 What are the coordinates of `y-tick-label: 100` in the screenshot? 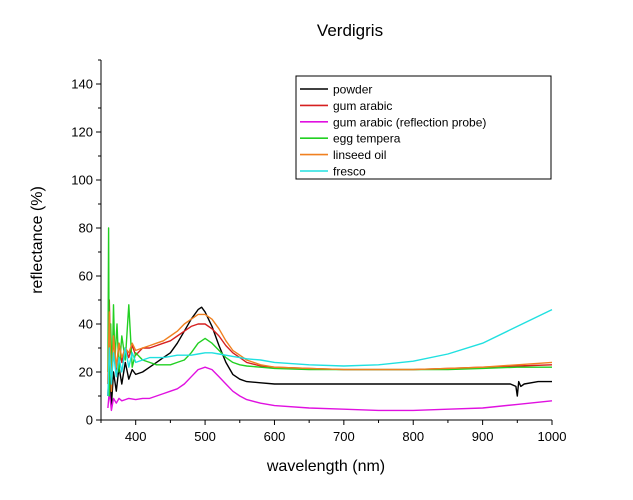 It's located at (82, 180).